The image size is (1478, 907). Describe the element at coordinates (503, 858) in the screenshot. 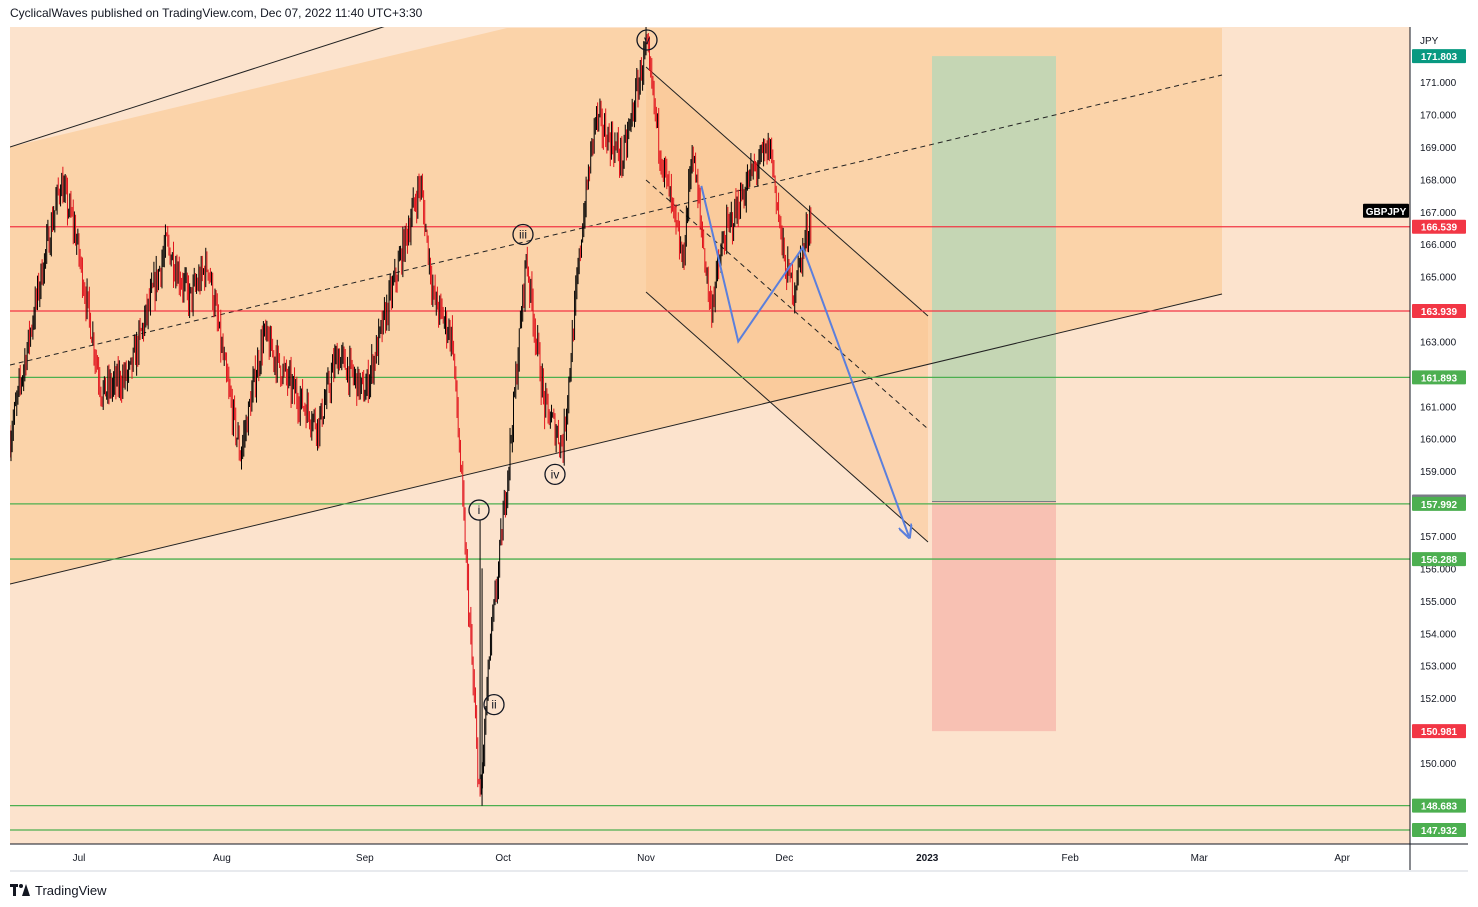

I see `x-tick-label: Oct` at that location.